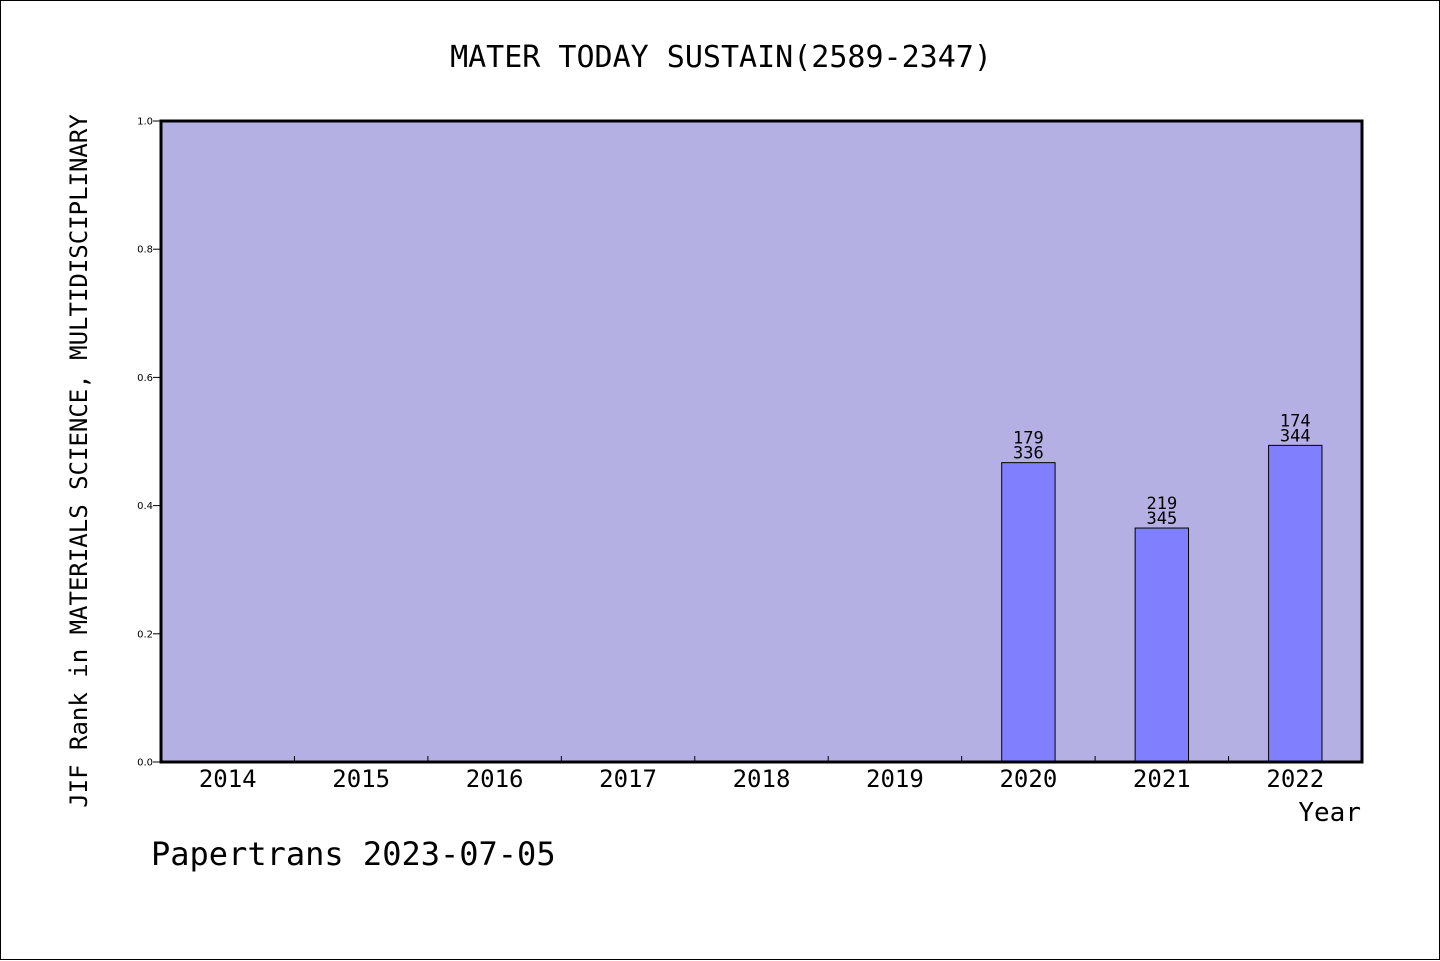 Image resolution: width=1440 pixels, height=961 pixels. I want to click on y-tick-label: 1.0, so click(145, 122).